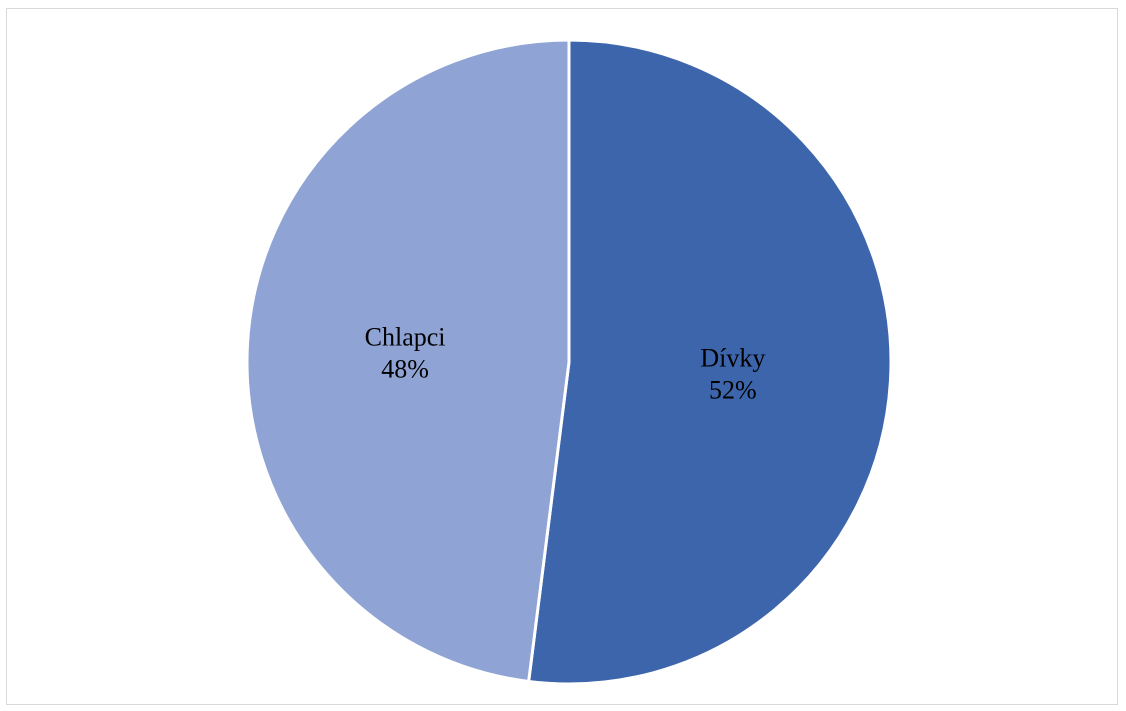  Describe the element at coordinates (565, 364) in the screenshot. I see `pie-labels: Dívky 52% Chlapci 48%` at that location.